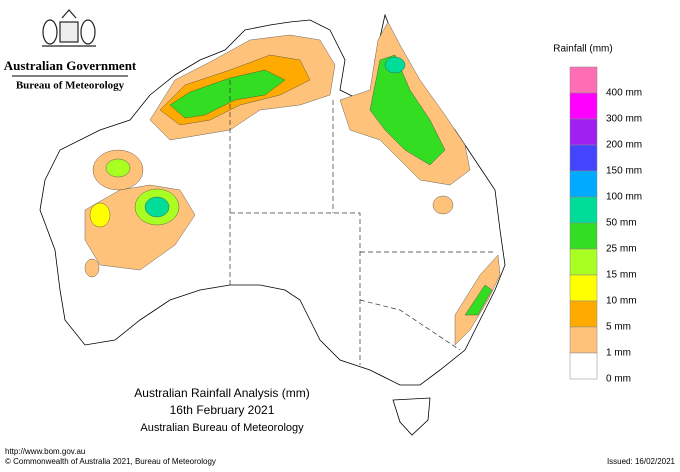 Image resolution: width=680 pixels, height=472 pixels. I want to click on legend-label: 300 mm, so click(624, 119).